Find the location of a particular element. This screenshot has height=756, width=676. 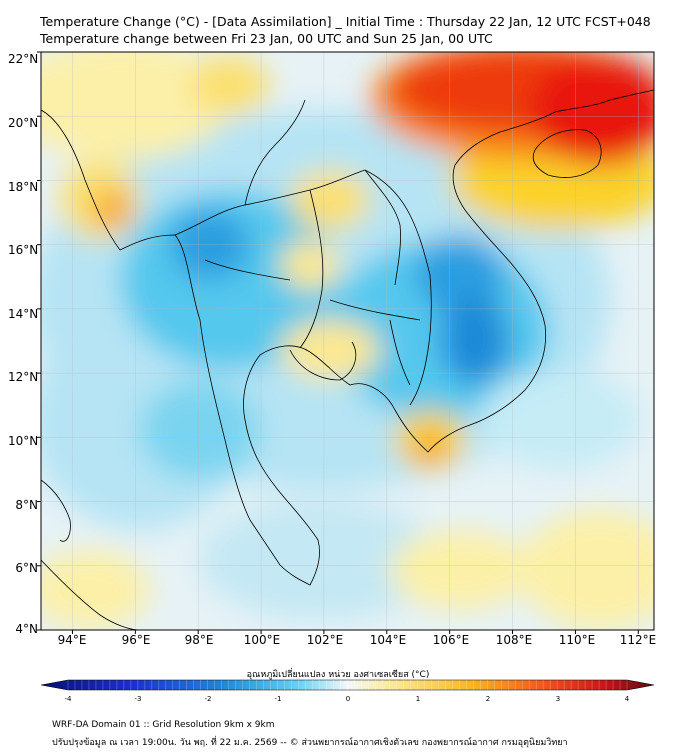

colorbar-tick: 3 is located at coordinates (558, 699).